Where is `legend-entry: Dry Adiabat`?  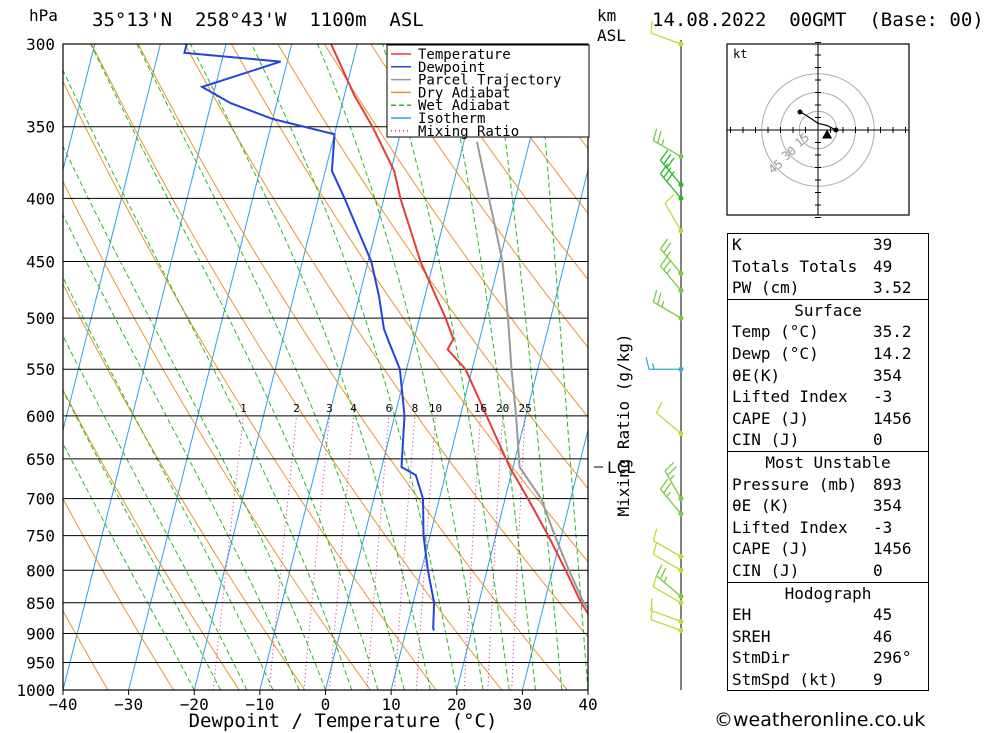 legend-entry: Dry Adiabat is located at coordinates (464, 93).